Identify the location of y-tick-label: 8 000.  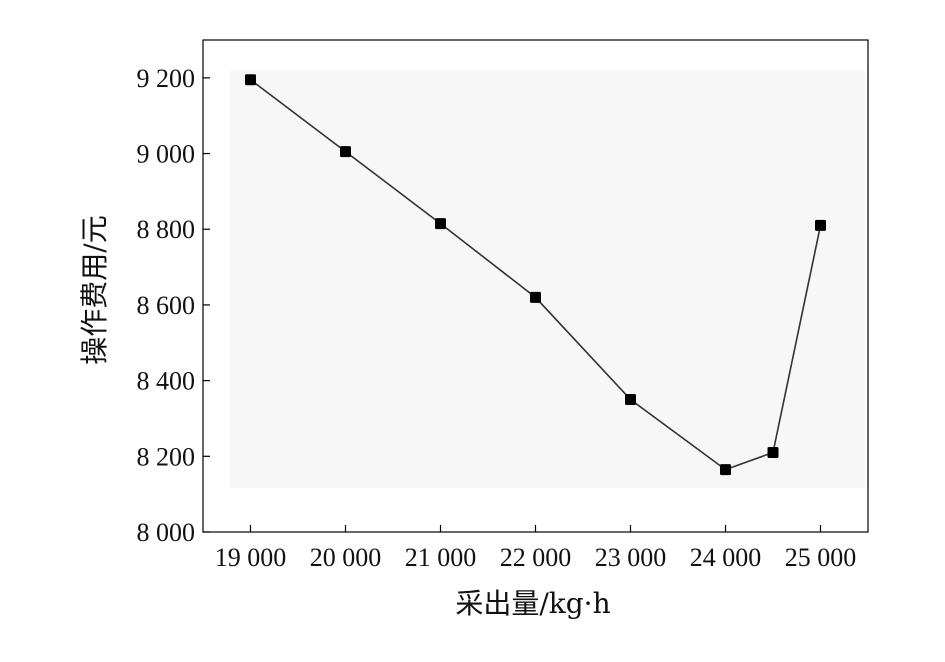
(166, 532).